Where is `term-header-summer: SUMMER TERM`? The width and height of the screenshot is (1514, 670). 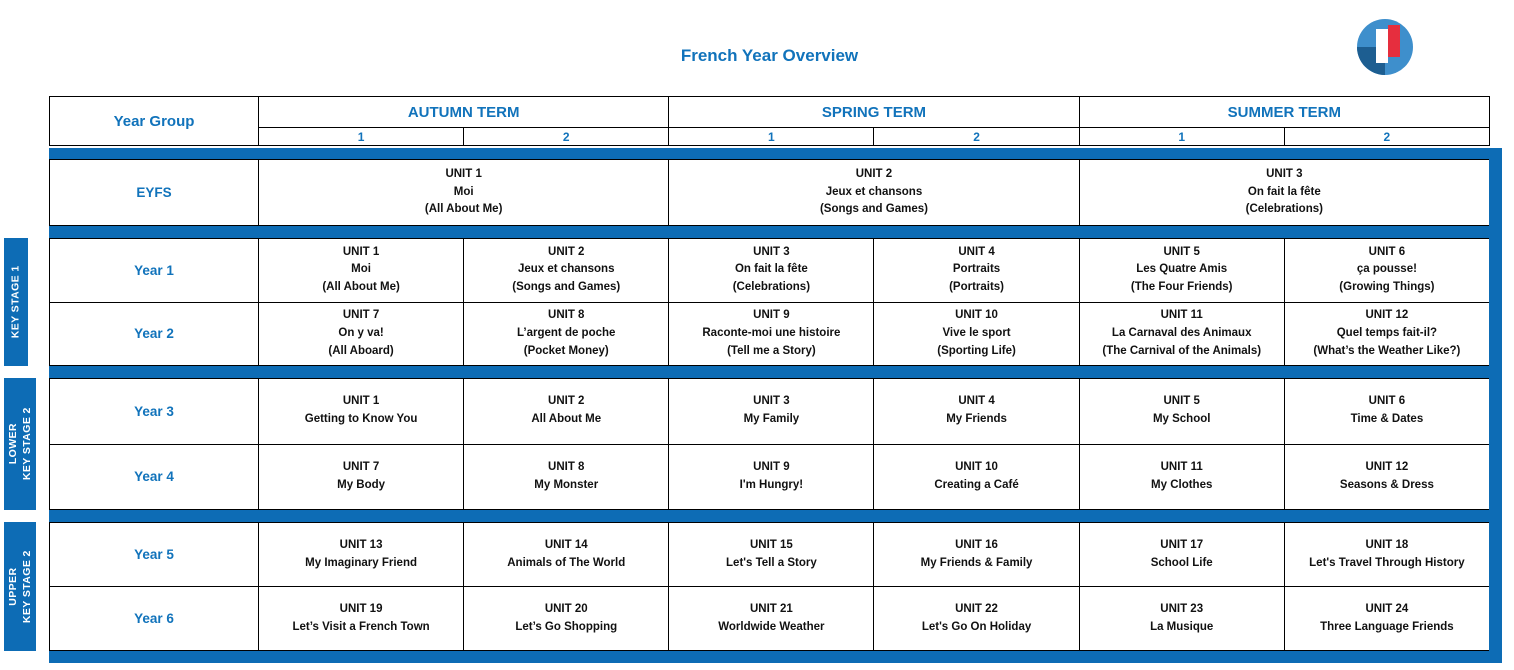
term-header-summer: SUMMER TERM is located at coordinates (1284, 112).